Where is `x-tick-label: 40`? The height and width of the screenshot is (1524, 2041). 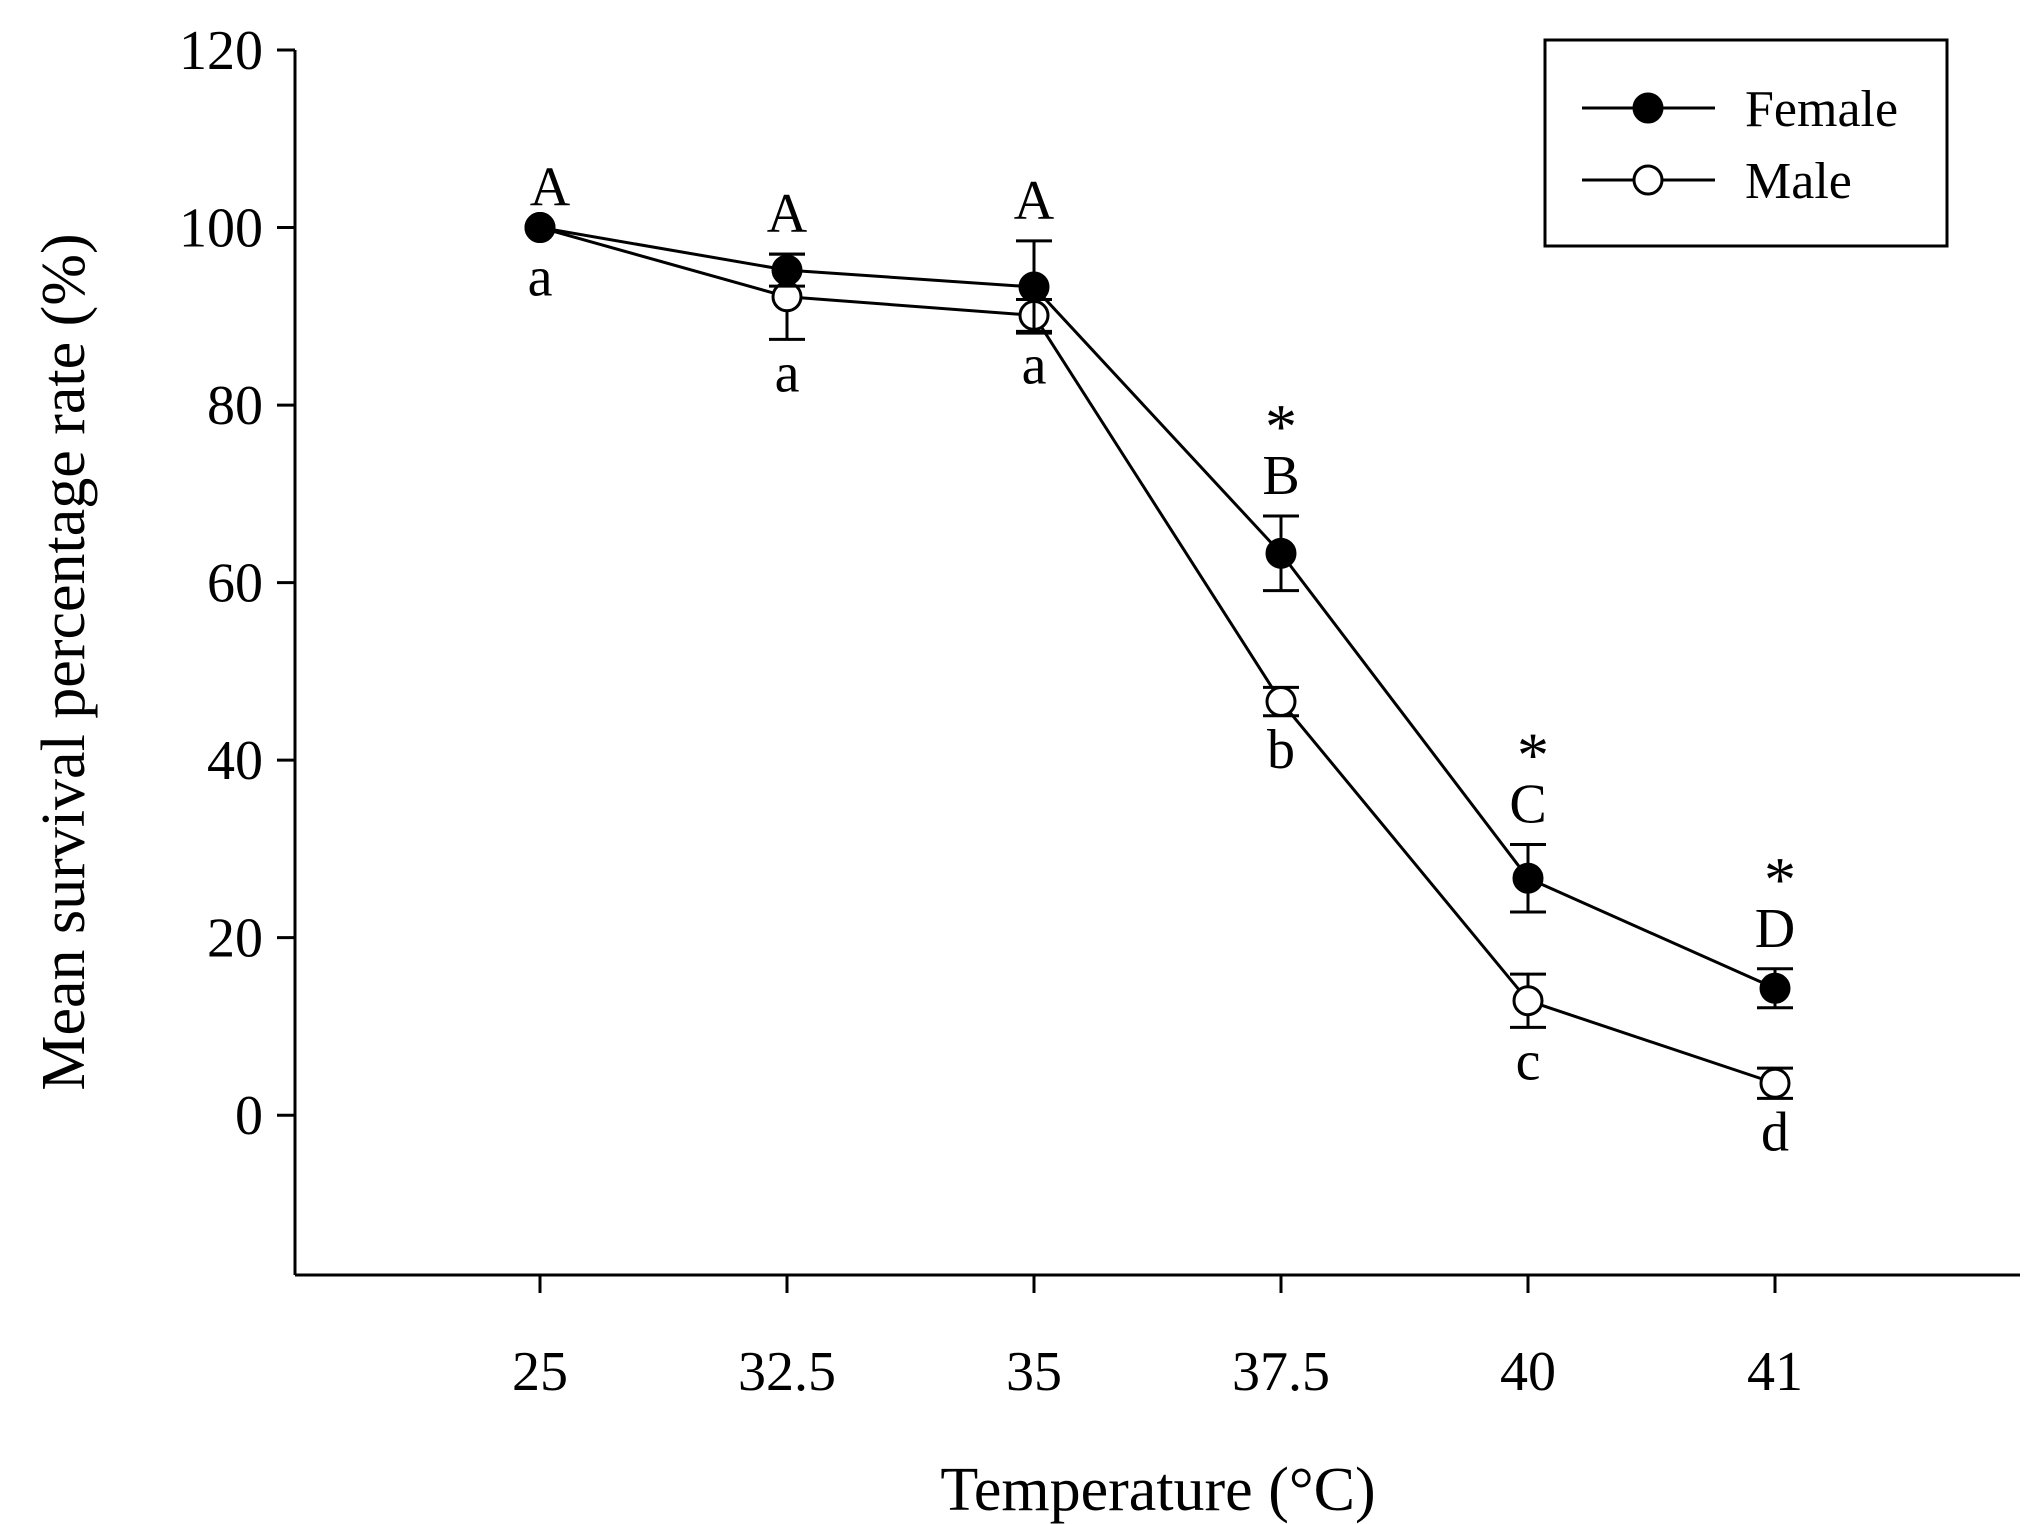
x-tick-label: 40 is located at coordinates (1528, 1372).